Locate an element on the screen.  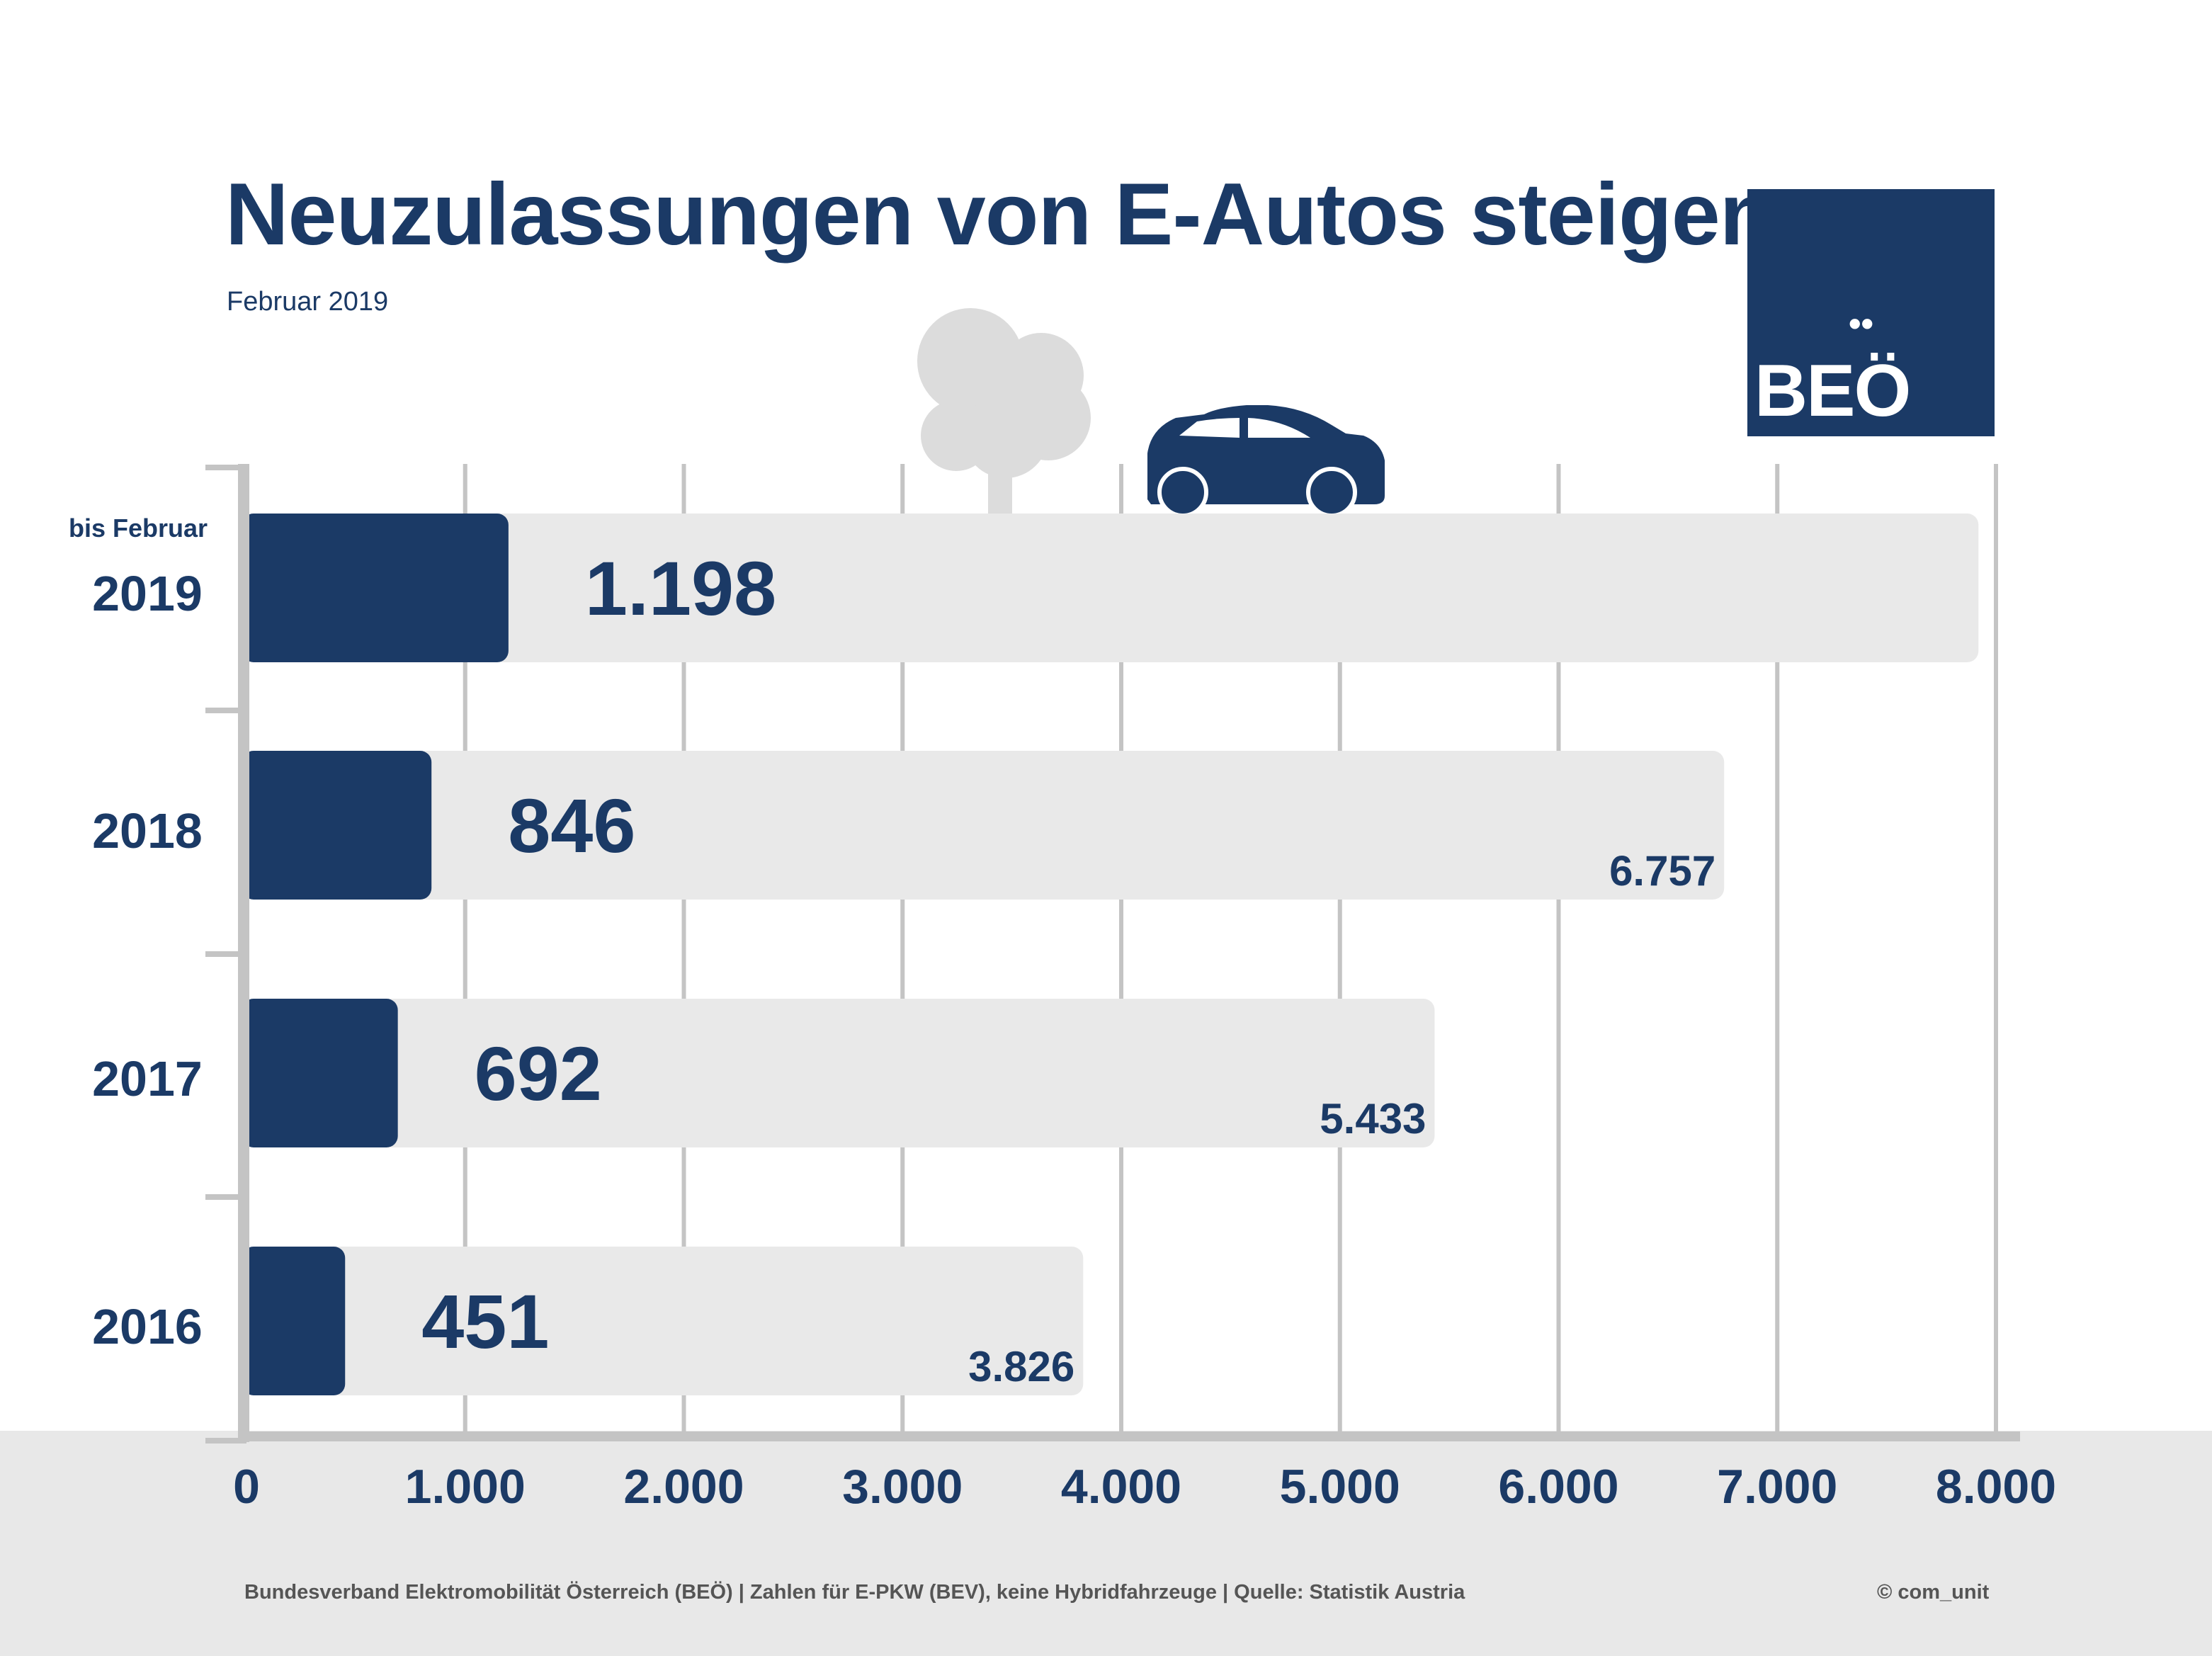
x-tick-label-8: 8.000 is located at coordinates (1996, 1487).